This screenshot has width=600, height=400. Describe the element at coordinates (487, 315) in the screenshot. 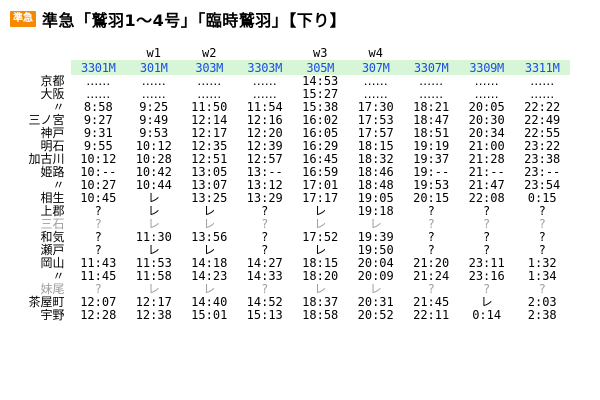

I see `time-cell: 0:14` at that location.